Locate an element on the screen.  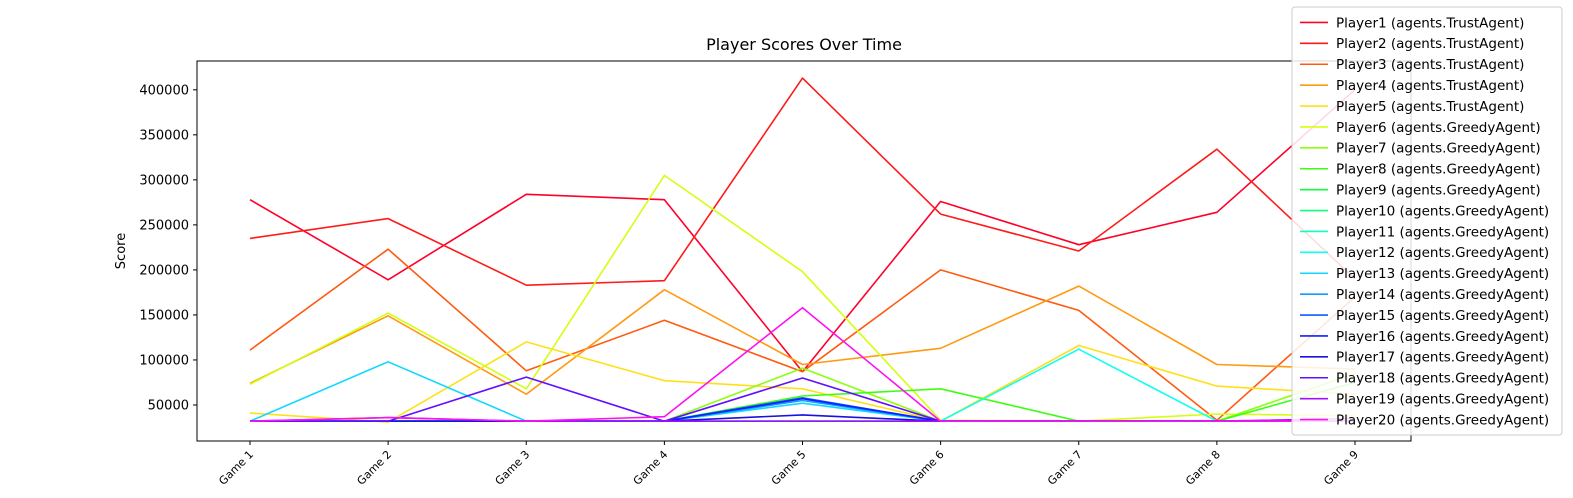
y-axis-label: Score is located at coordinates (121, 251).